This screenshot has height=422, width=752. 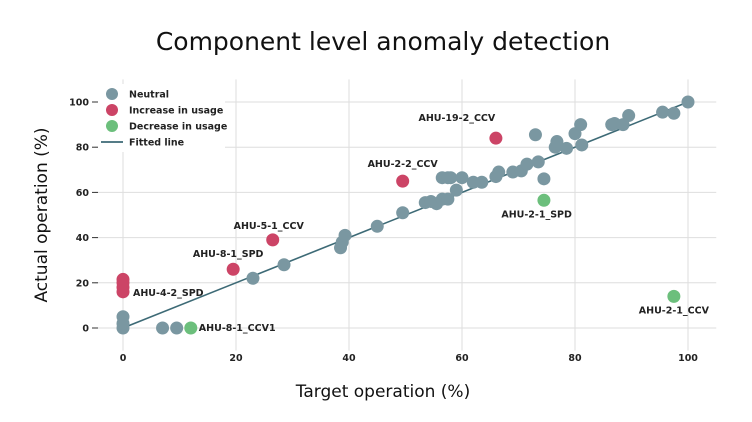 I want to click on annotation-label-1: AHU-2-2_CCV, so click(x=403, y=164).